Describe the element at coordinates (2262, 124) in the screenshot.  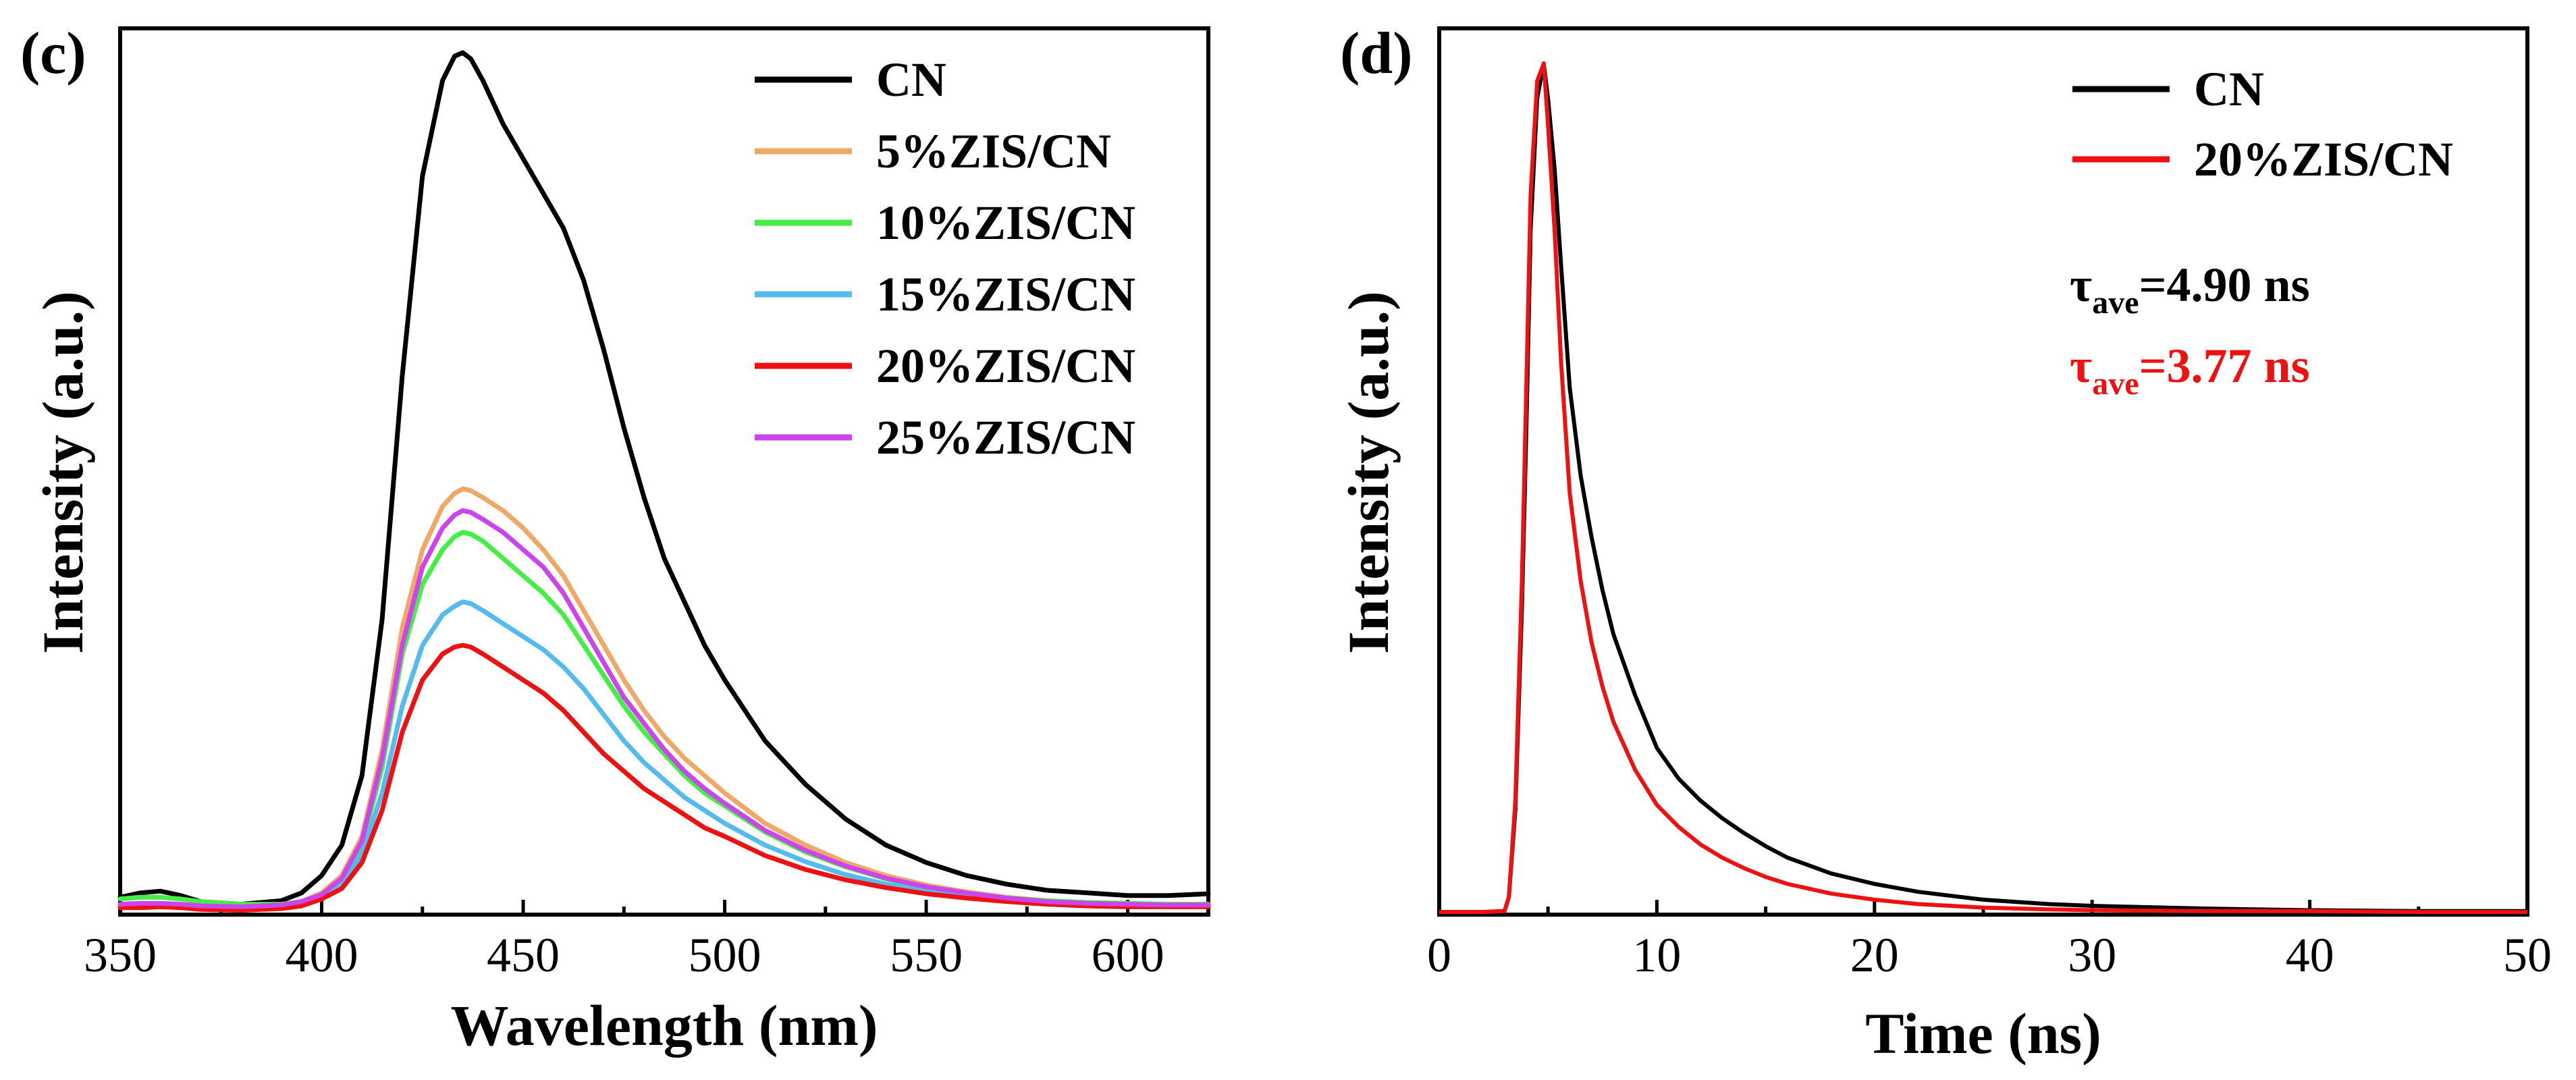
I see `legend-d: CN 20%ZIS/CN` at that location.